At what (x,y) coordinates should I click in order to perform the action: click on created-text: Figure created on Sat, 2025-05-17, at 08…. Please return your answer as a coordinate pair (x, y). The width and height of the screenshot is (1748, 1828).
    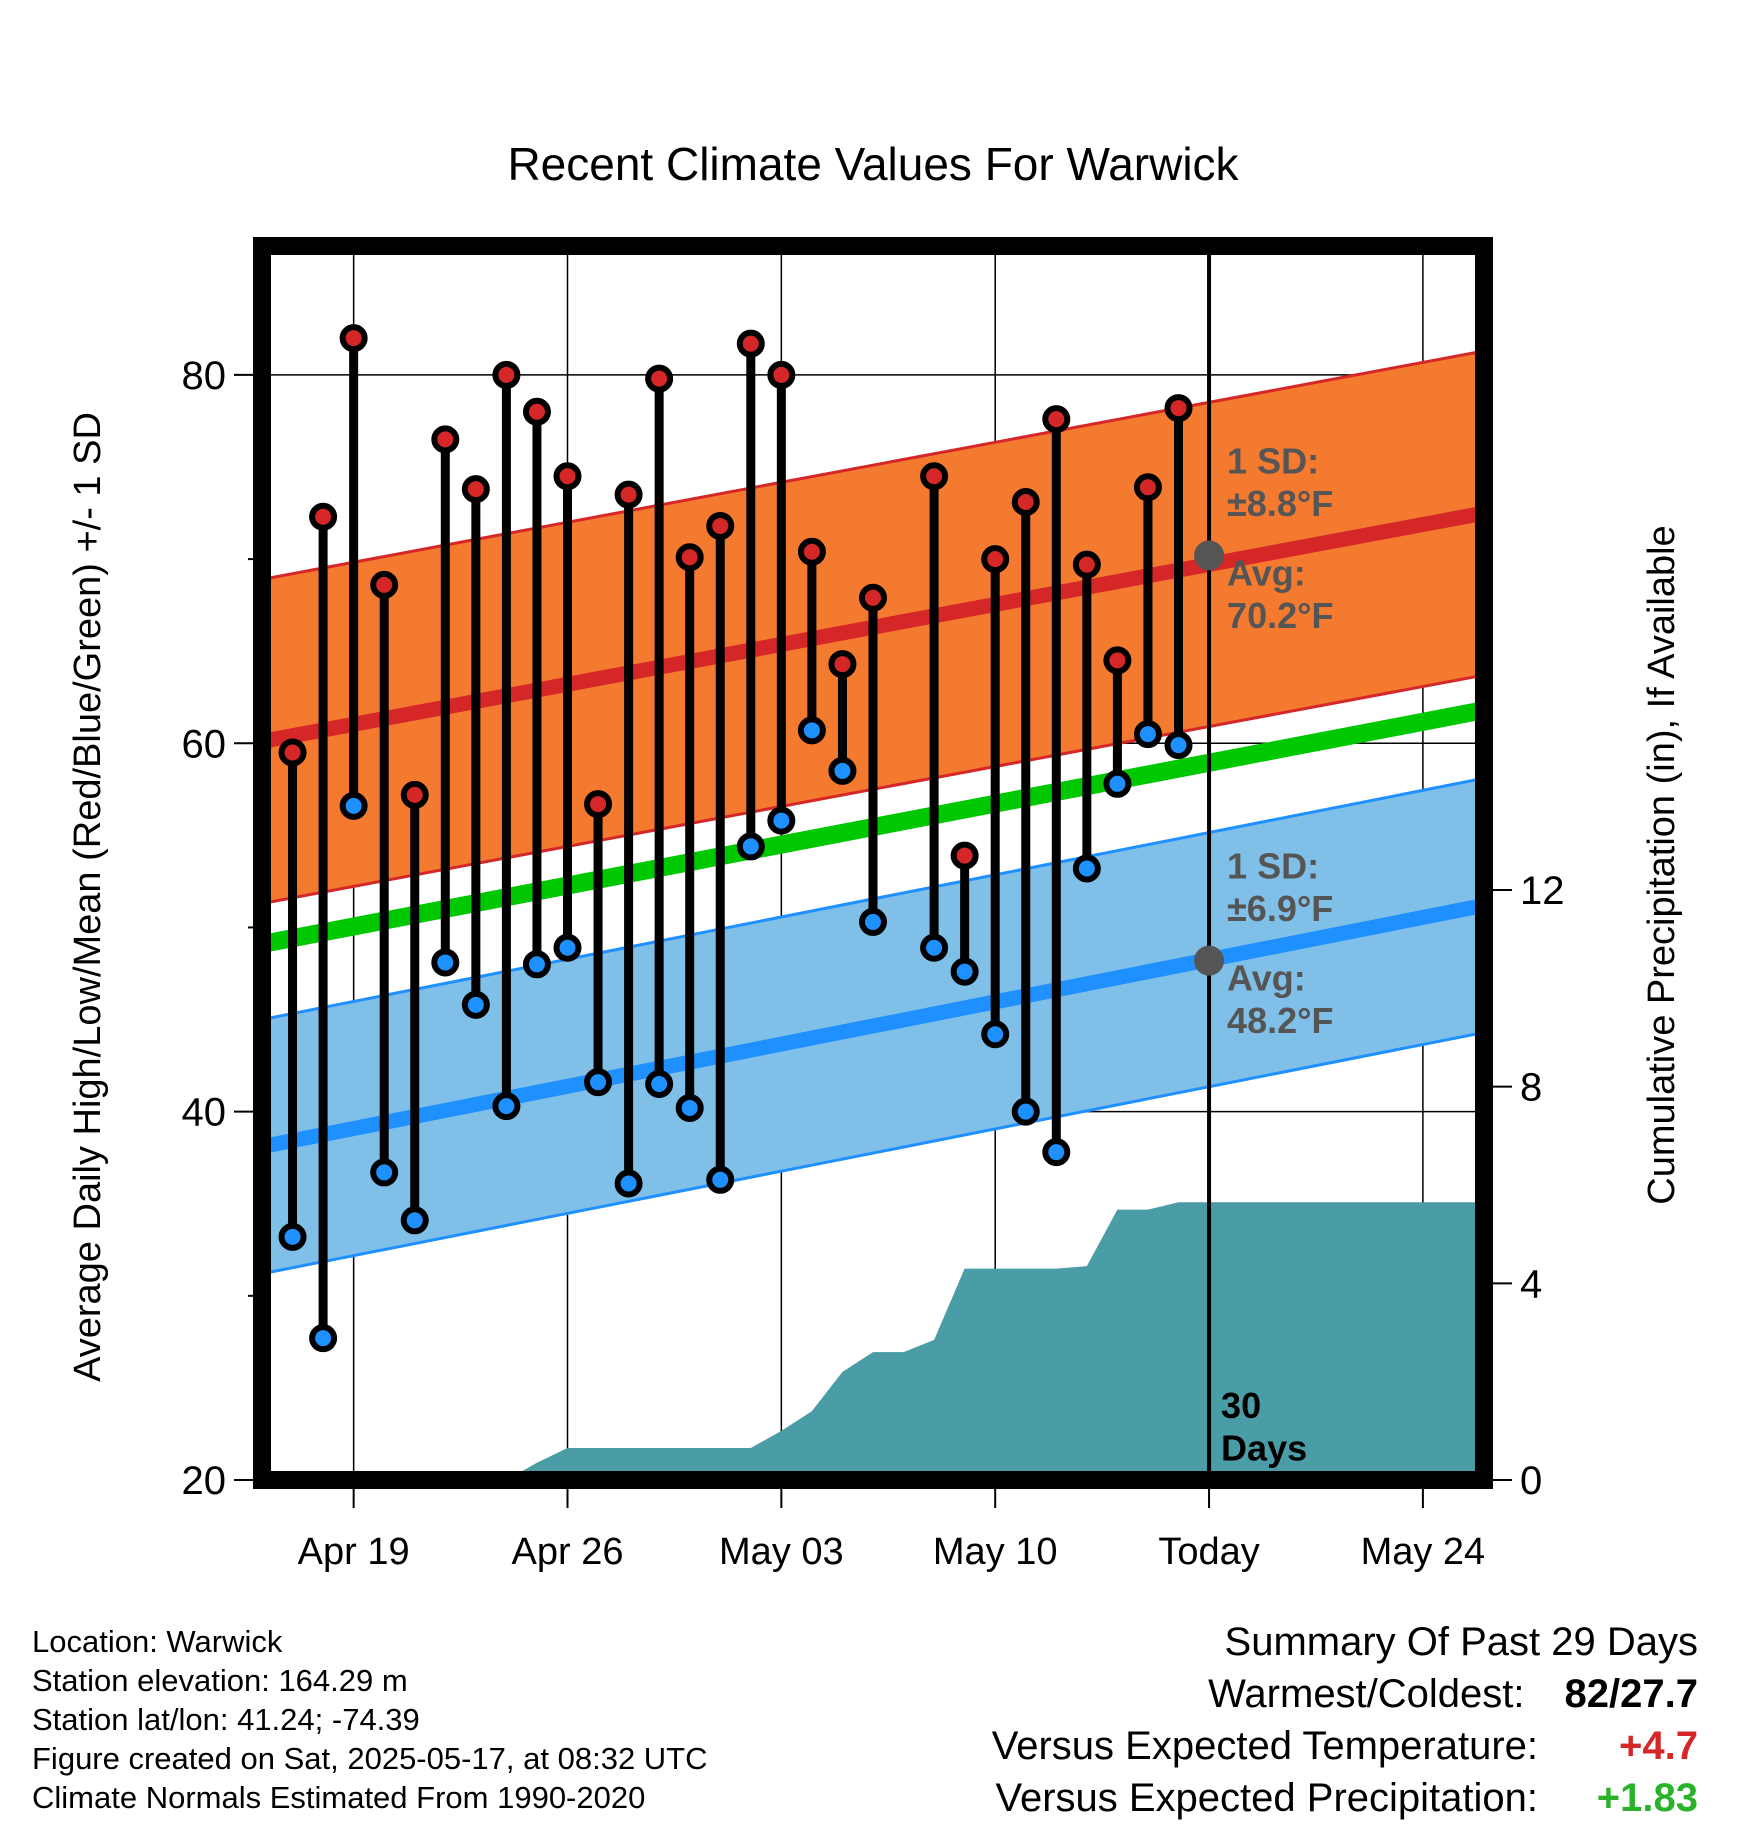
    Looking at the image, I should click on (370, 1758).